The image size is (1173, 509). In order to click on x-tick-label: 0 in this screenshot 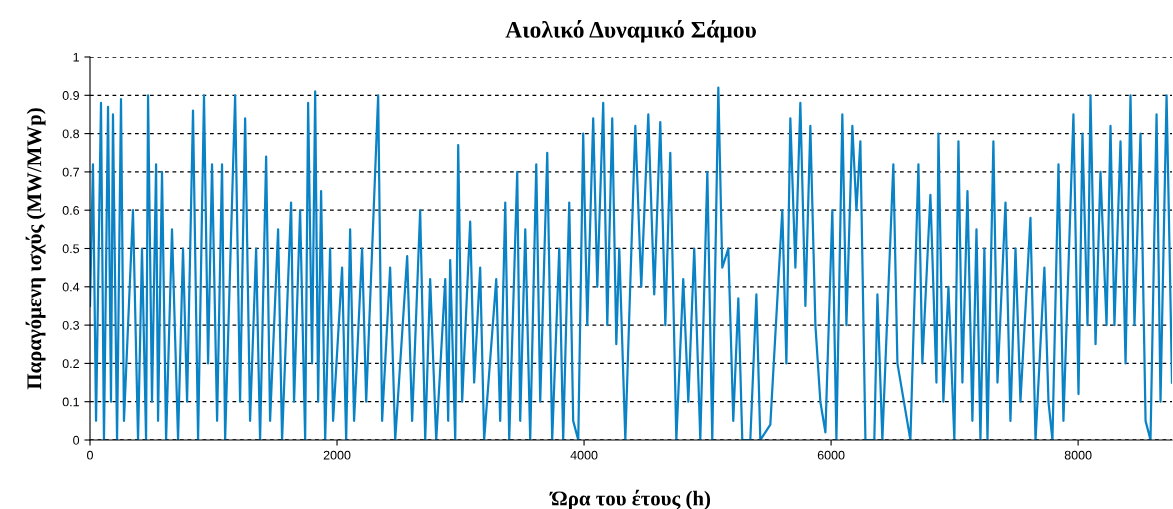, I will do `click(90, 455)`.